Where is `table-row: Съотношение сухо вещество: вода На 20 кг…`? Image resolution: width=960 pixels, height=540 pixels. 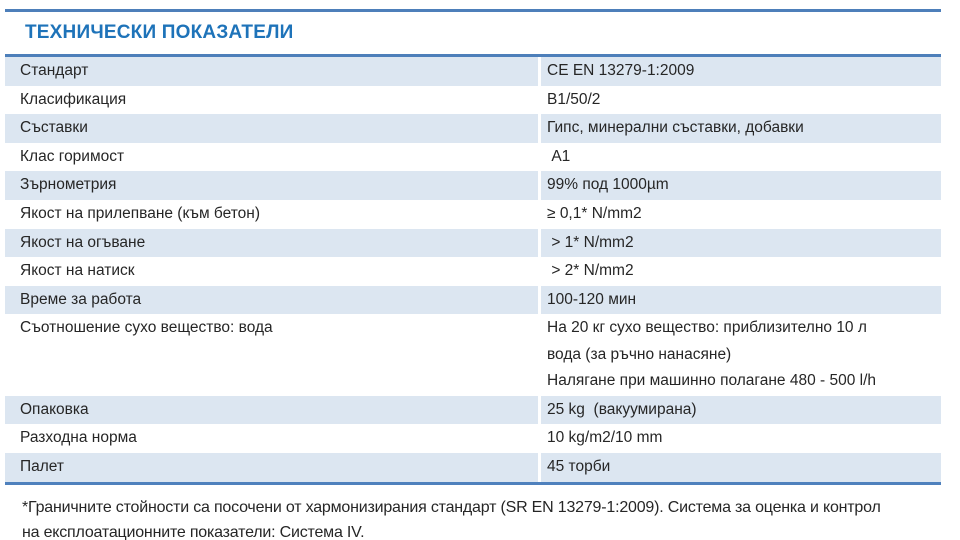
table-row: Съотношение сухо вещество: вода На 20 кг… is located at coordinates (473, 355).